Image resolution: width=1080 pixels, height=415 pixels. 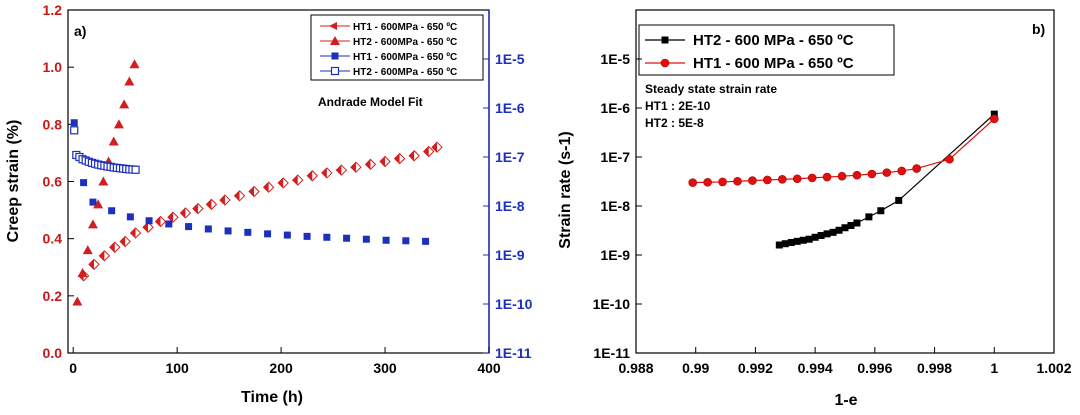 What do you see at coordinates (510, 59) in the screenshot?
I see `y2-tick-label-a: 1E-5` at bounding box center [510, 59].